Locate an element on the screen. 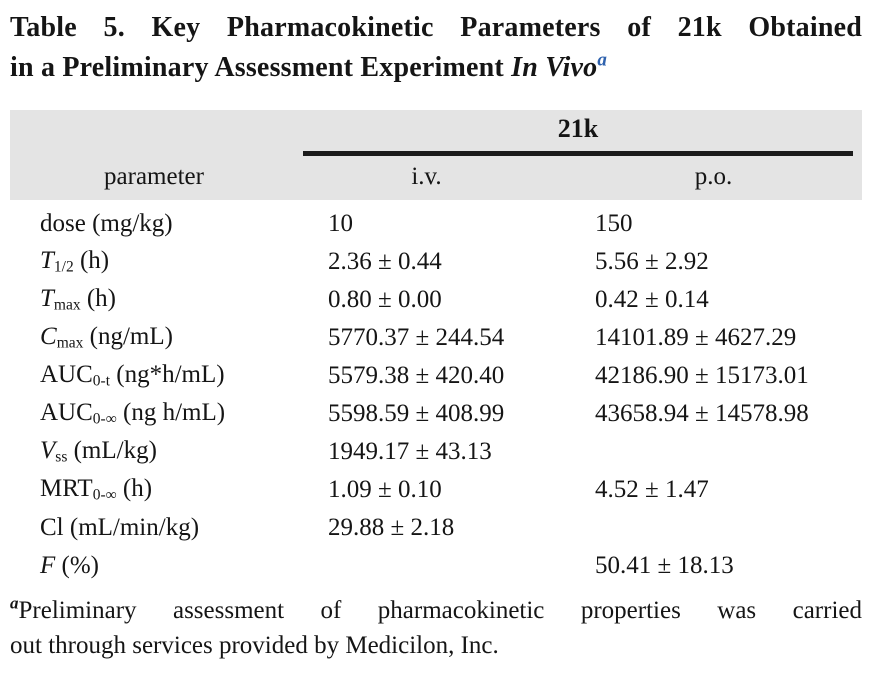  column-header-iv: i.v. is located at coordinates (426, 176).